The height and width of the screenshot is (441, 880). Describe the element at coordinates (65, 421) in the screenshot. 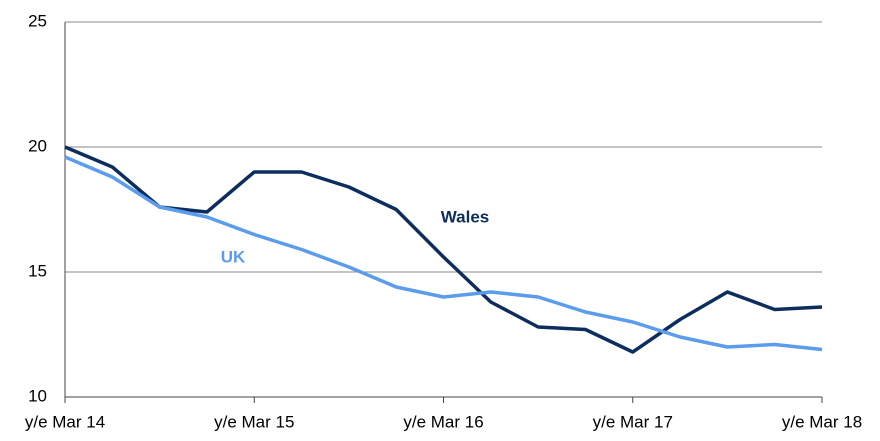

I see `x-tick-label: y/e Mar 14` at that location.